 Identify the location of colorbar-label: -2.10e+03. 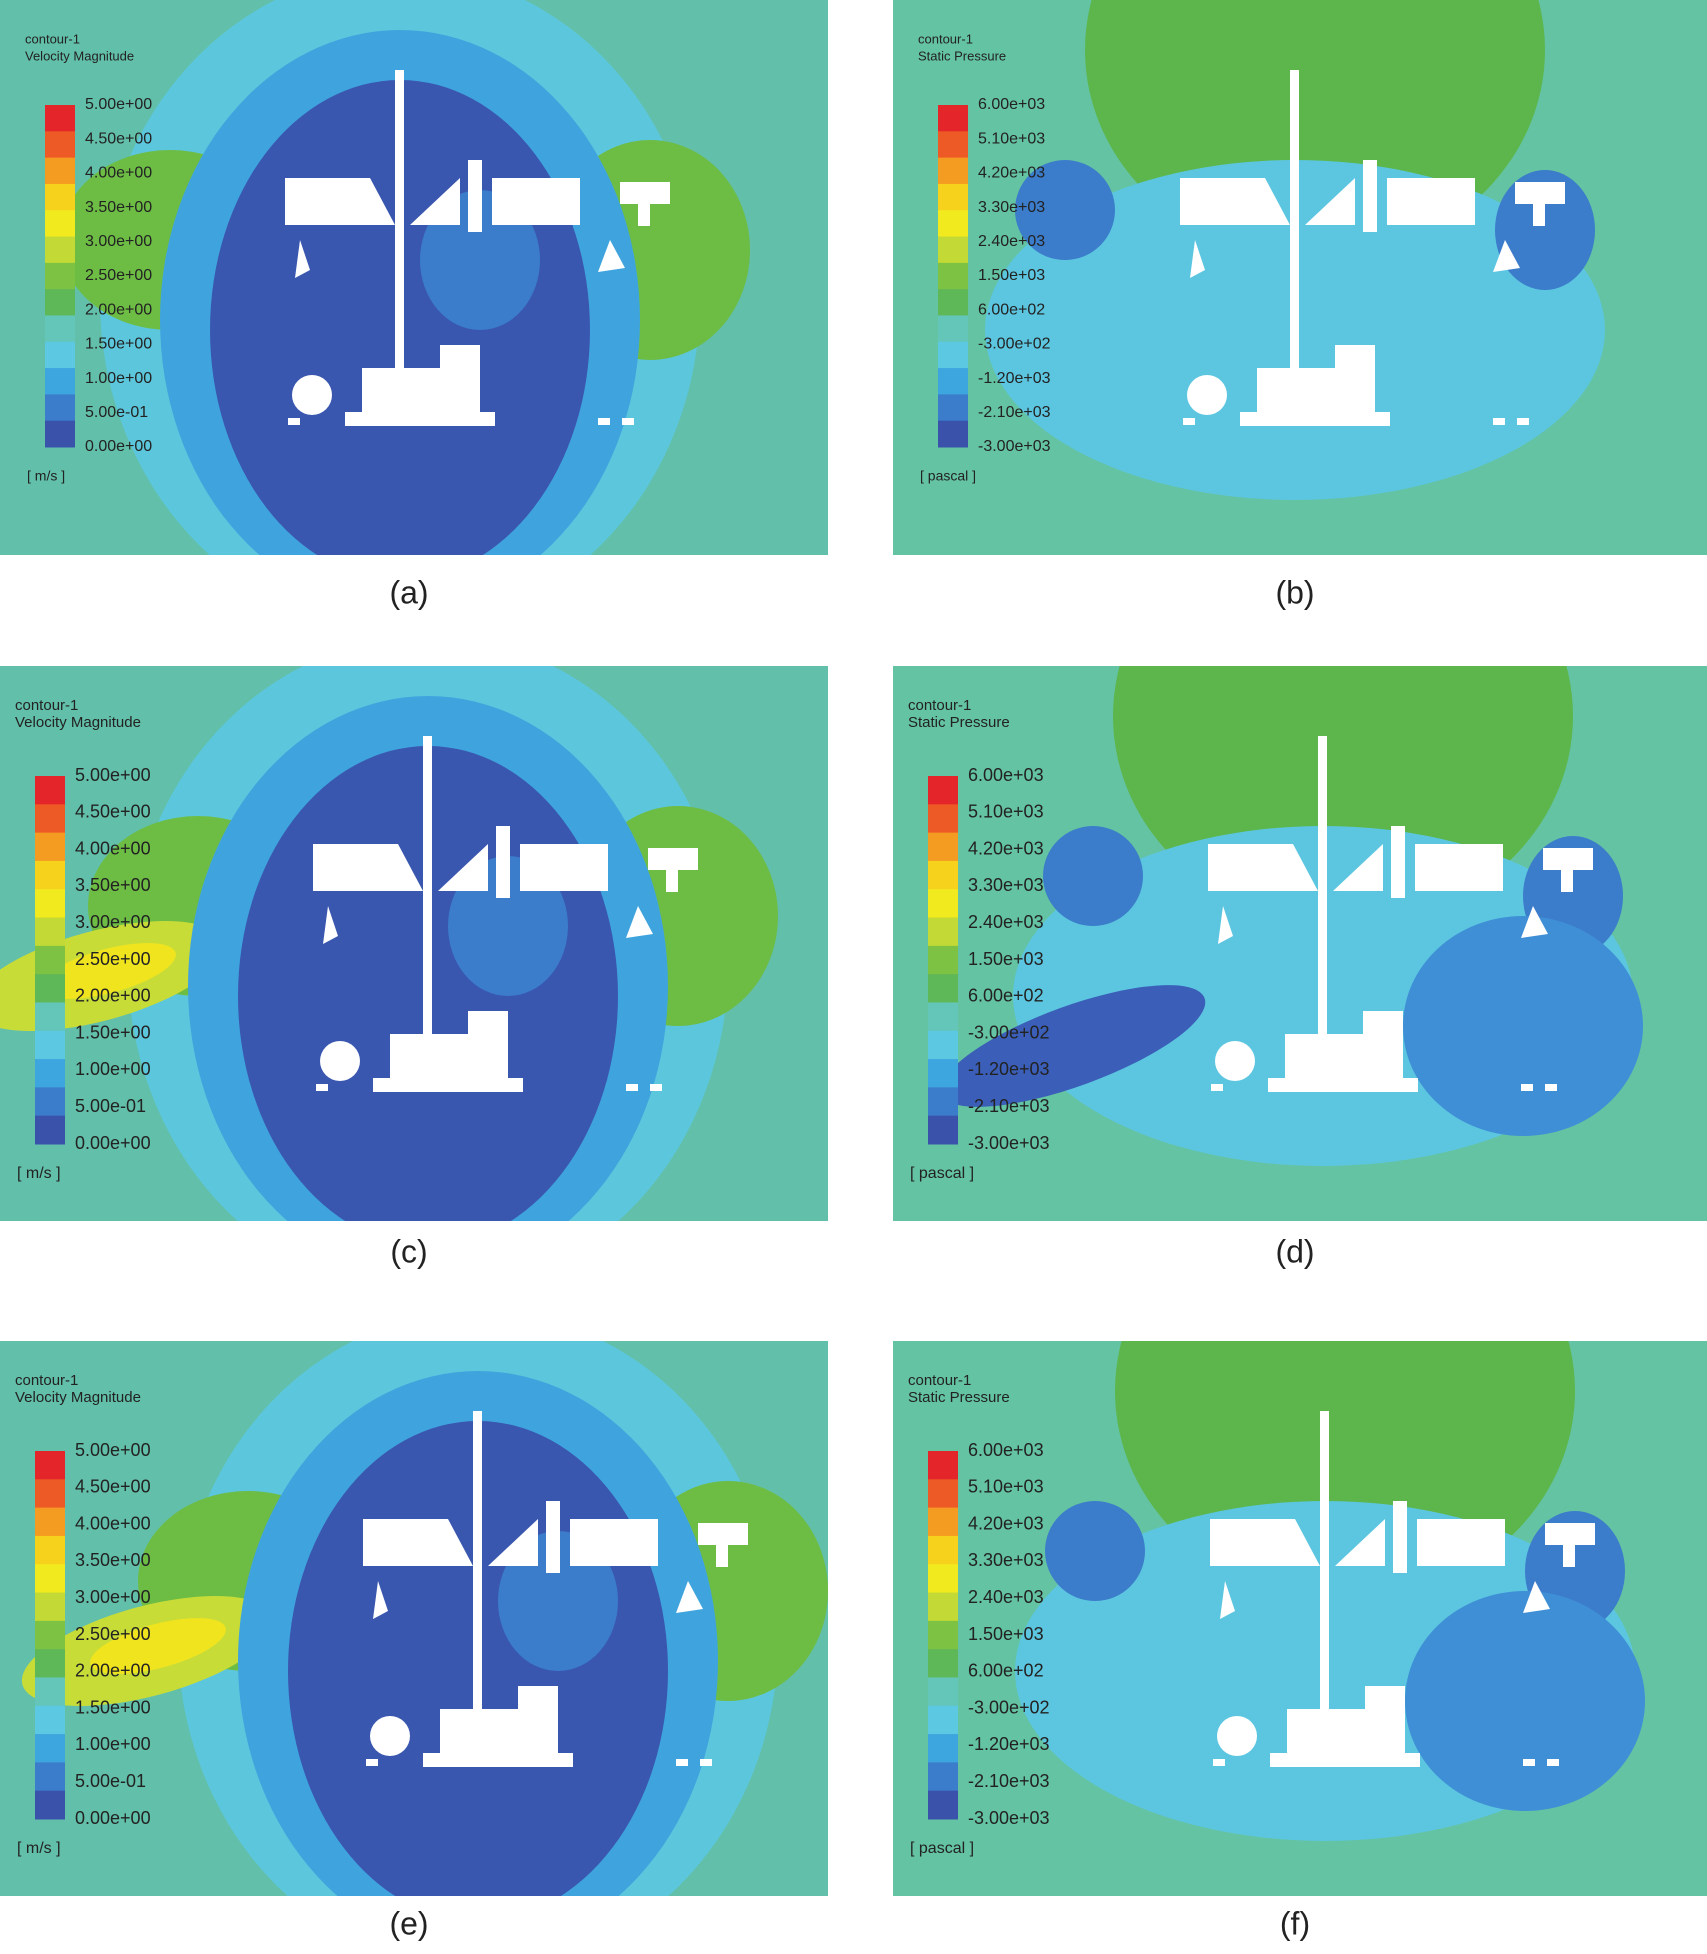
(1009, 1106).